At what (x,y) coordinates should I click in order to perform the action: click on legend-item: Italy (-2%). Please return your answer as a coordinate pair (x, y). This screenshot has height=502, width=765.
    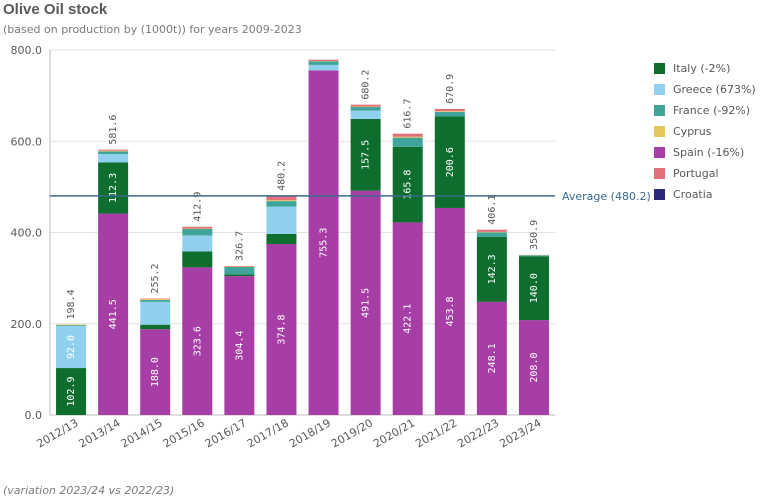
    Looking at the image, I should click on (705, 68).